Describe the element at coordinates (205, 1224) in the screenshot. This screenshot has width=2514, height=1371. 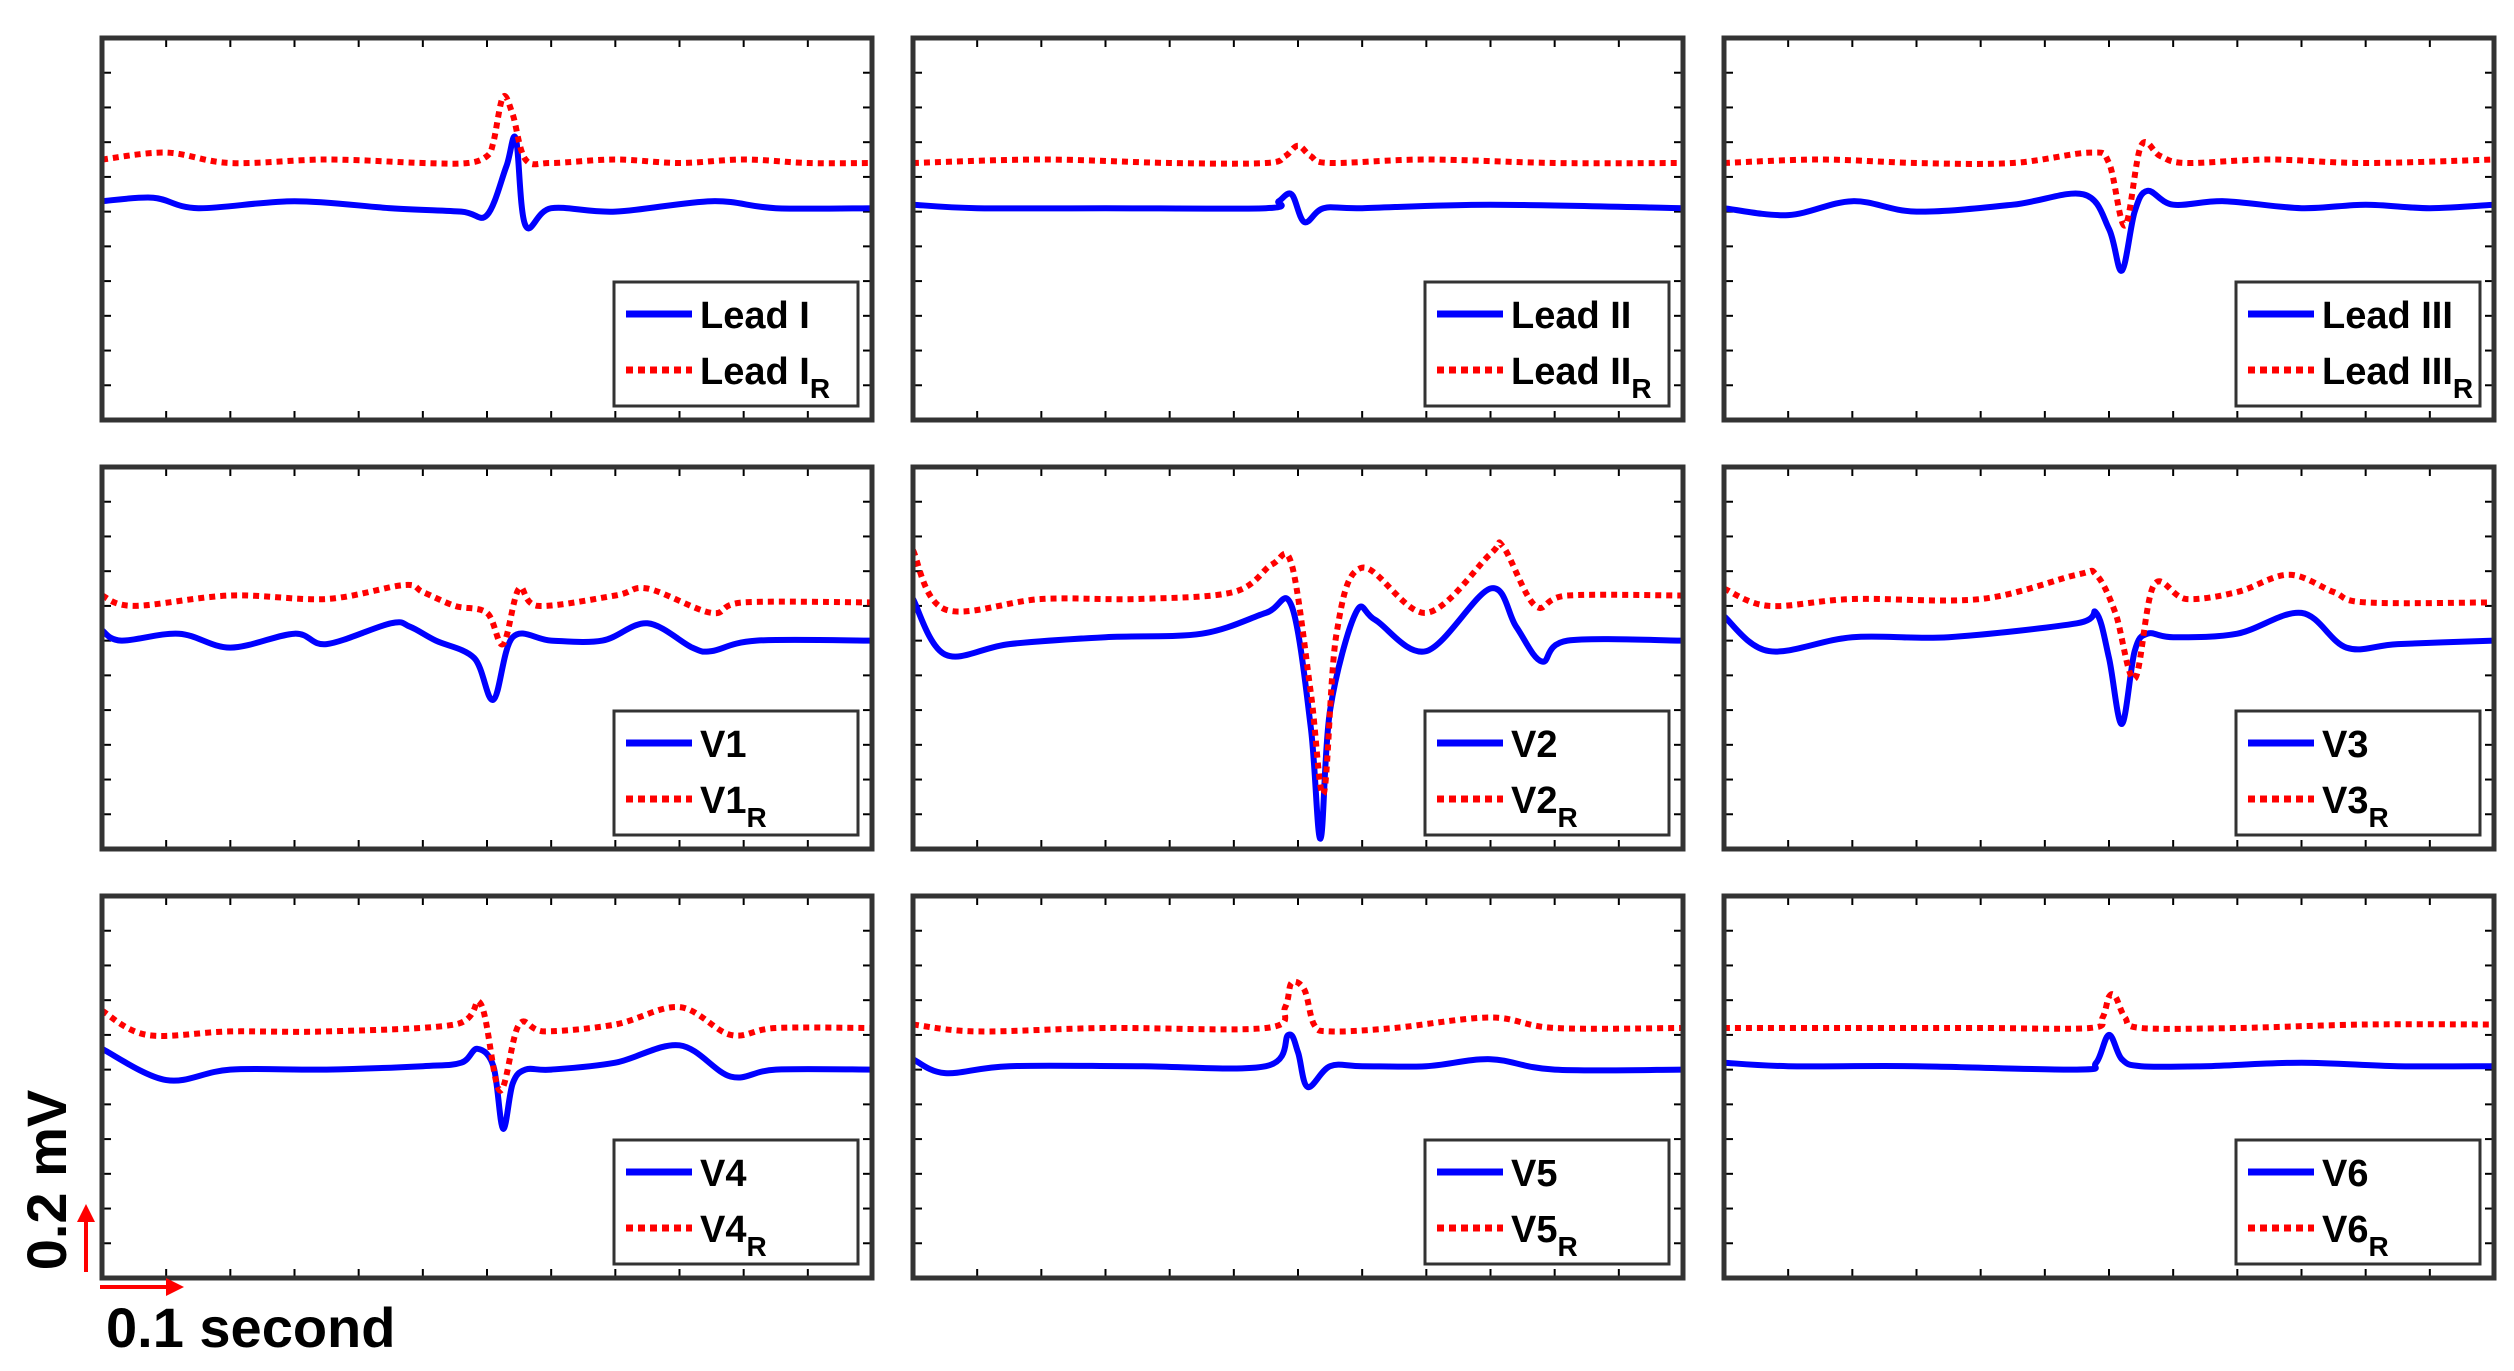
I see `scalebar-group: 0.2 mV 0.1 second` at that location.